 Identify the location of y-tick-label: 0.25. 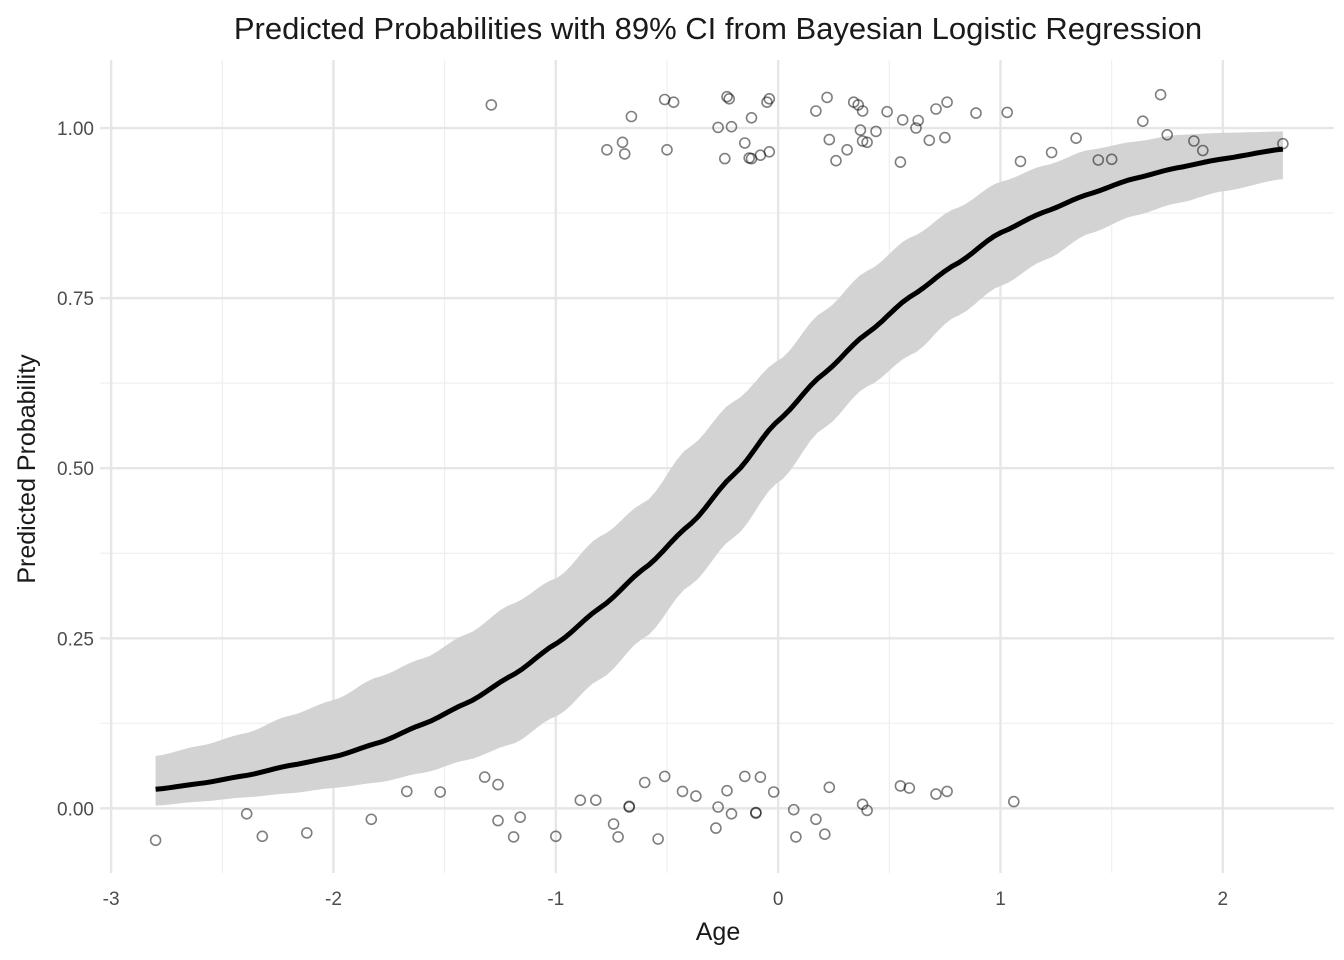
(75, 639).